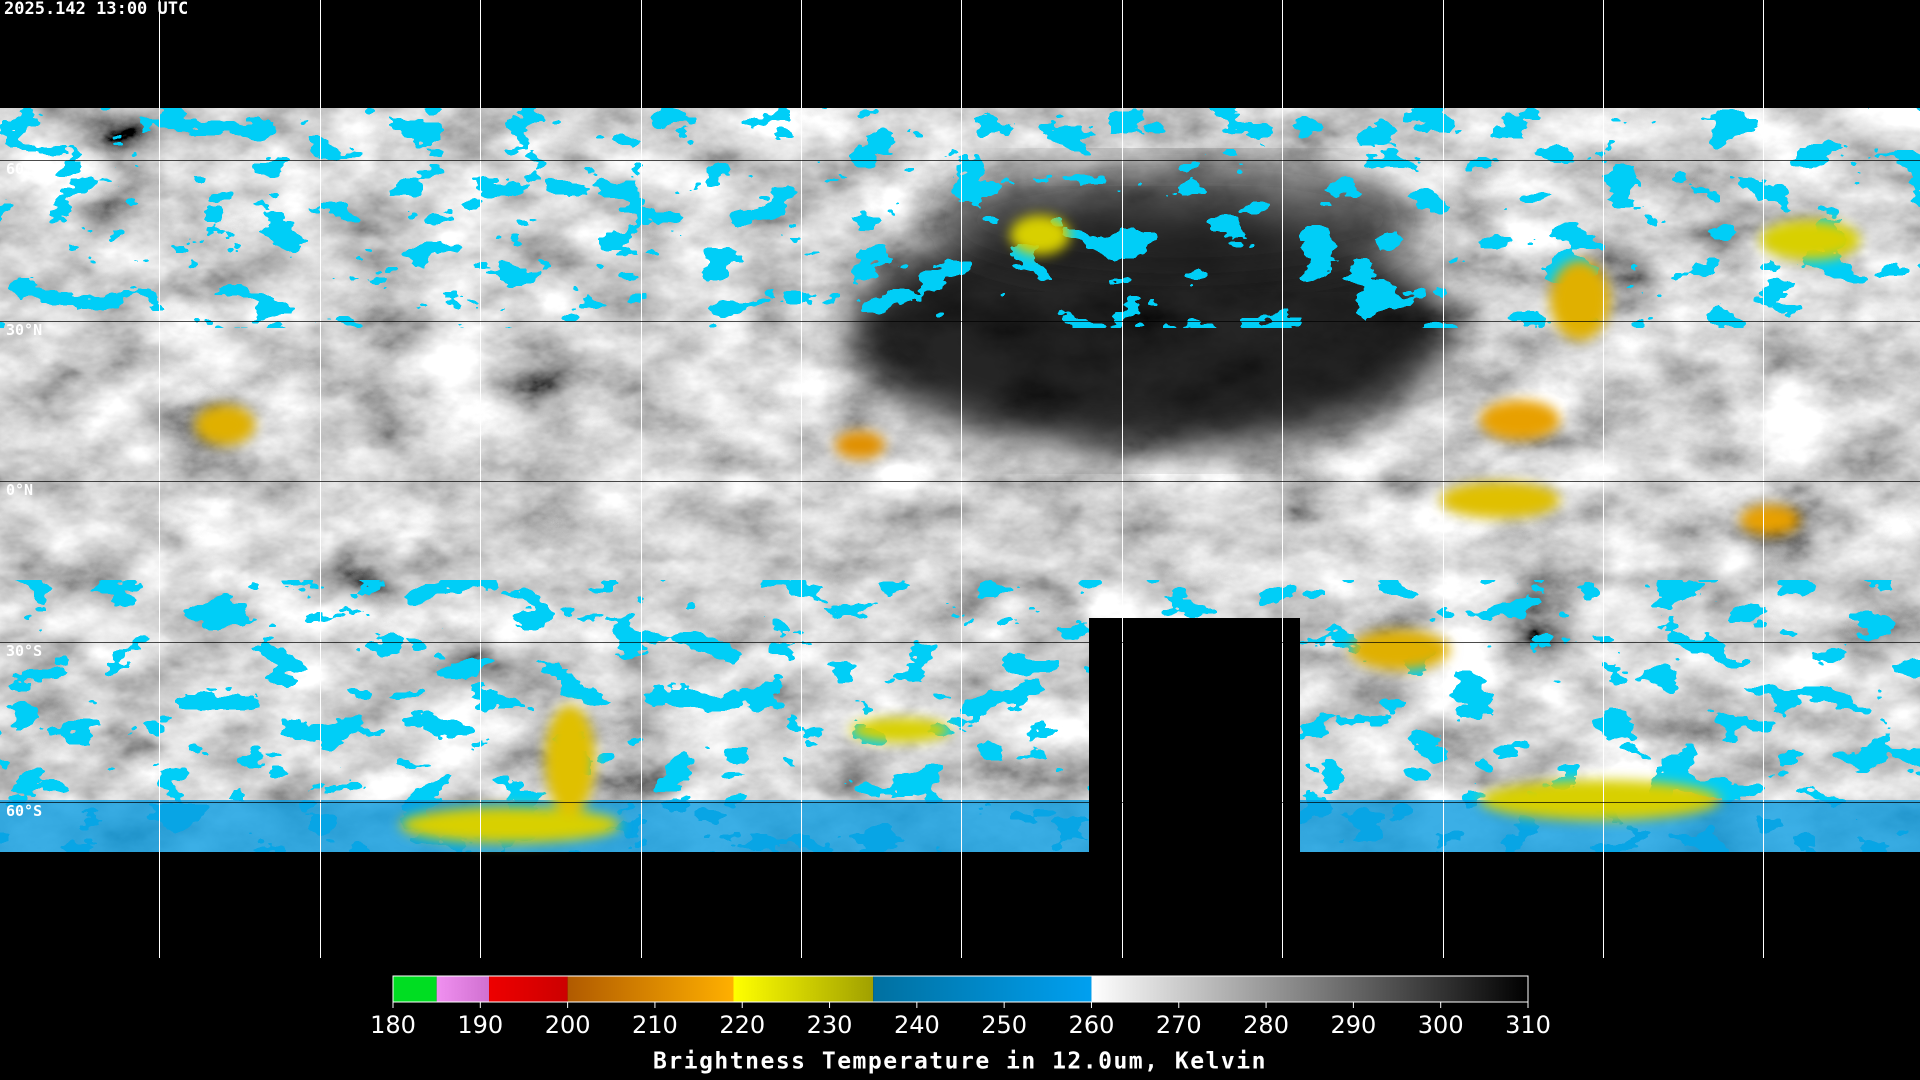 This screenshot has width=1920, height=1080. I want to click on latitude-label: 60°N, so click(24, 169).